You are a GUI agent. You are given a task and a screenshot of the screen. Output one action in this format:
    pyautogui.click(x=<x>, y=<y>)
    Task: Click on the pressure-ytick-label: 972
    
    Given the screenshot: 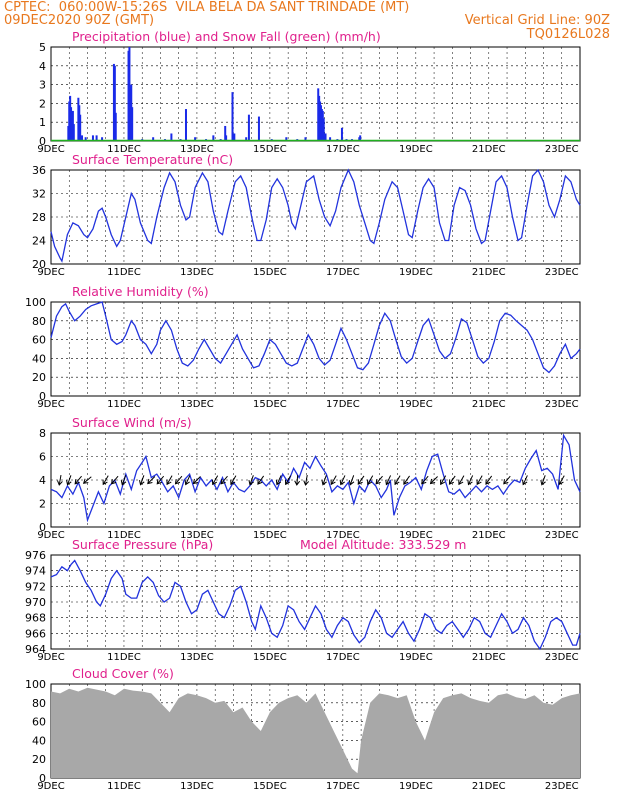 What is the action you would take?
    pyautogui.click(x=35, y=586)
    